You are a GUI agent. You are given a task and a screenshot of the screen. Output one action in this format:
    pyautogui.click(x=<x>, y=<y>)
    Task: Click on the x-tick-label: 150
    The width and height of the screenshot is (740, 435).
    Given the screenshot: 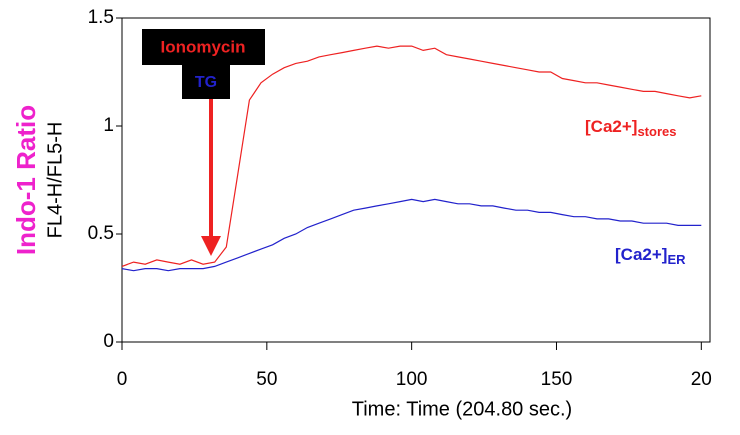 What is the action you would take?
    pyautogui.click(x=557, y=379)
    